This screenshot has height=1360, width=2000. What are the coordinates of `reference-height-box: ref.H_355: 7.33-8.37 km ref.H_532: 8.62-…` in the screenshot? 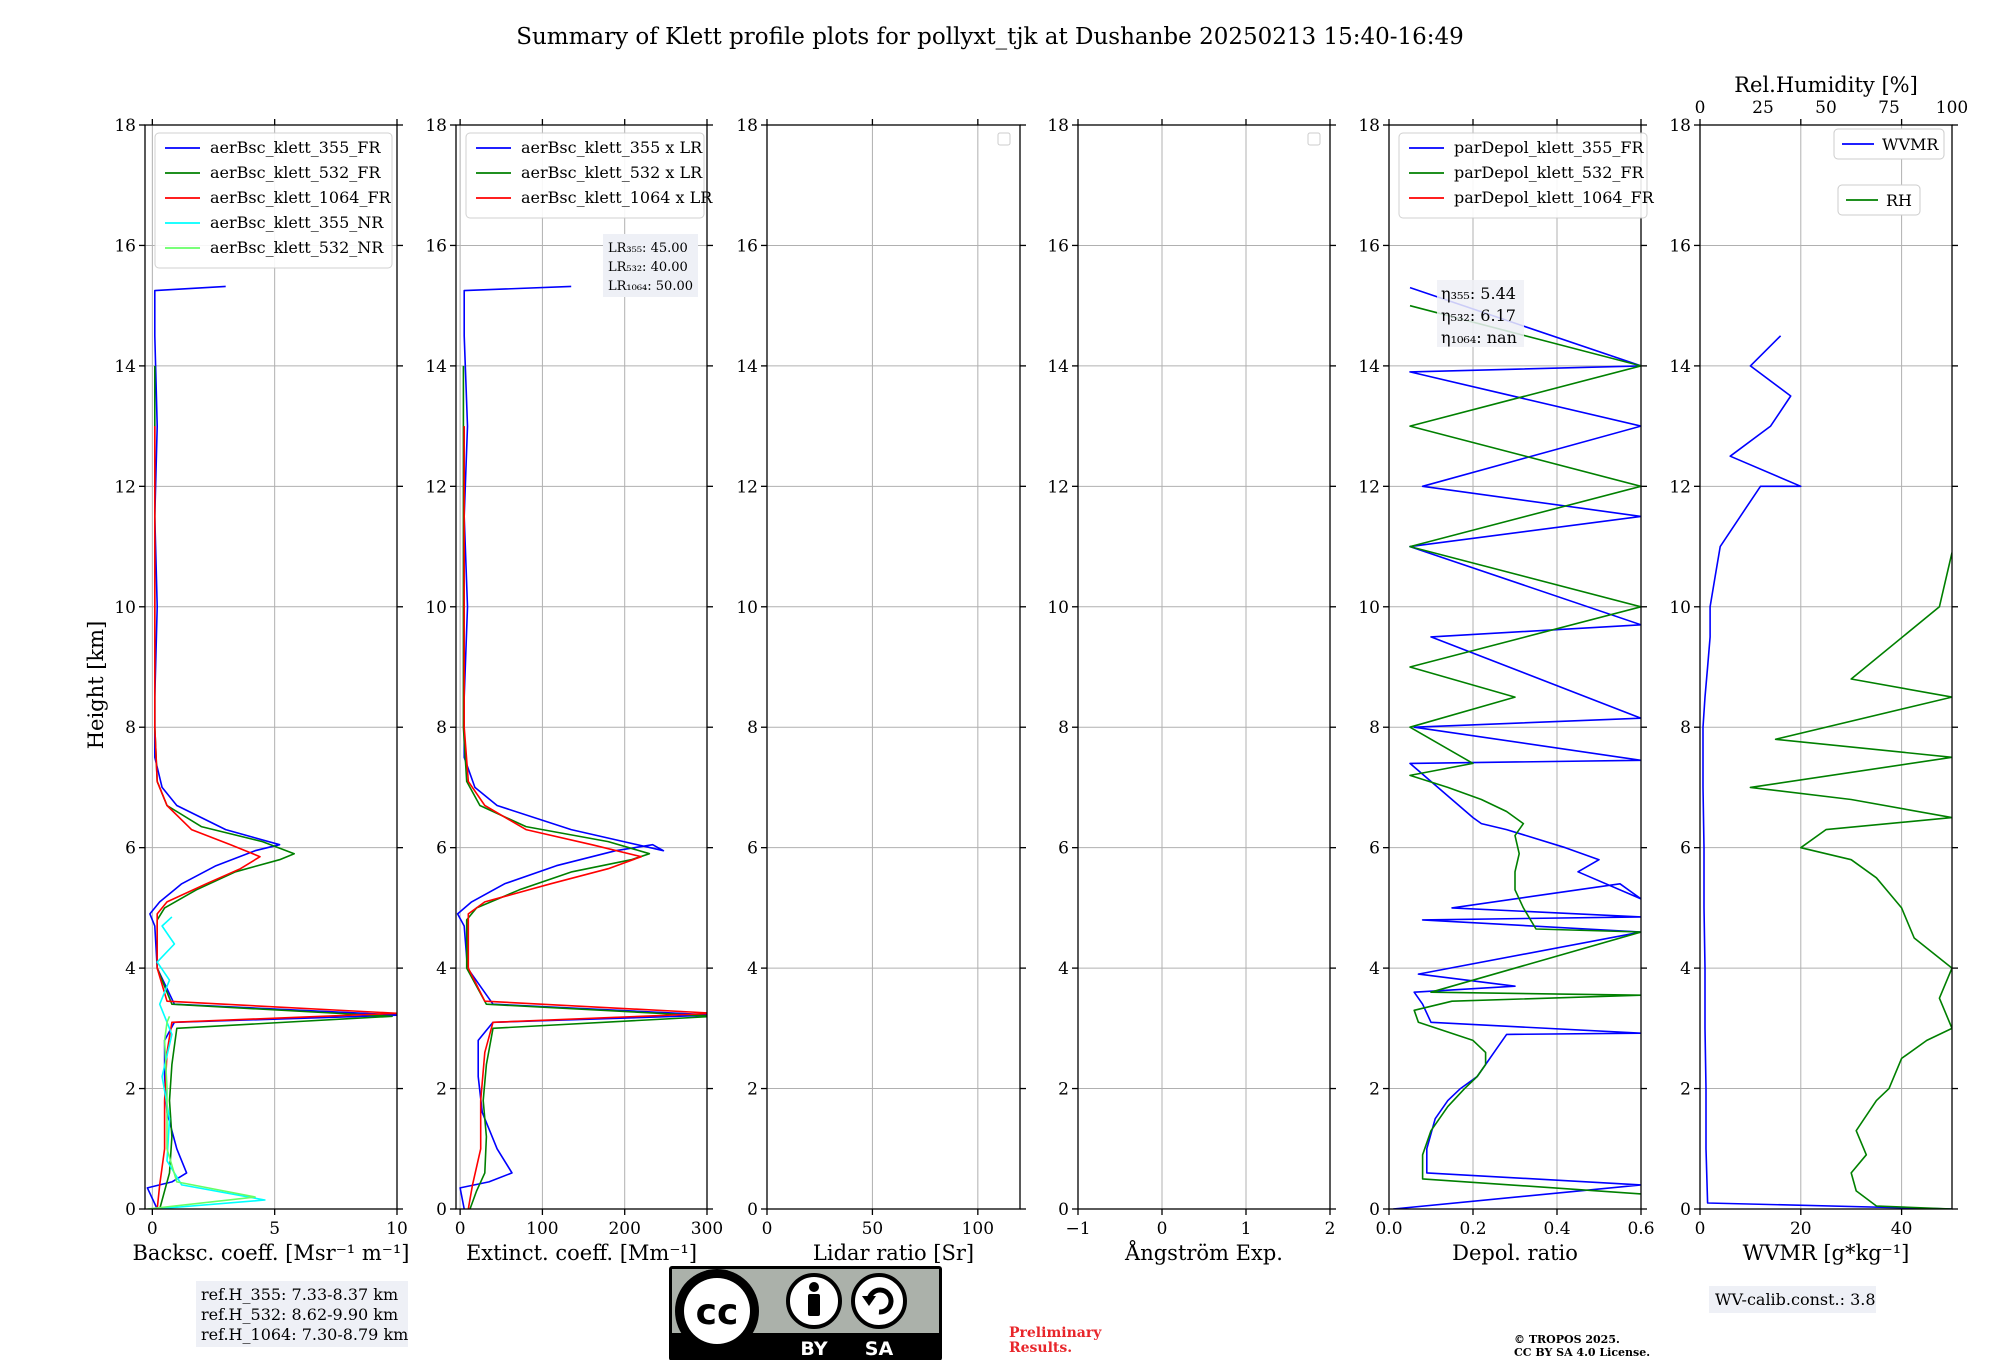 It's located at (302, 1314).